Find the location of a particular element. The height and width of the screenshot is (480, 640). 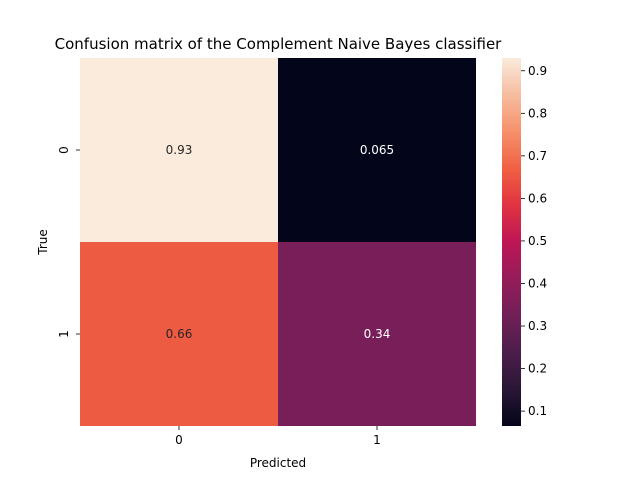

cell-value-0-1: 0.065 is located at coordinates (377, 150).